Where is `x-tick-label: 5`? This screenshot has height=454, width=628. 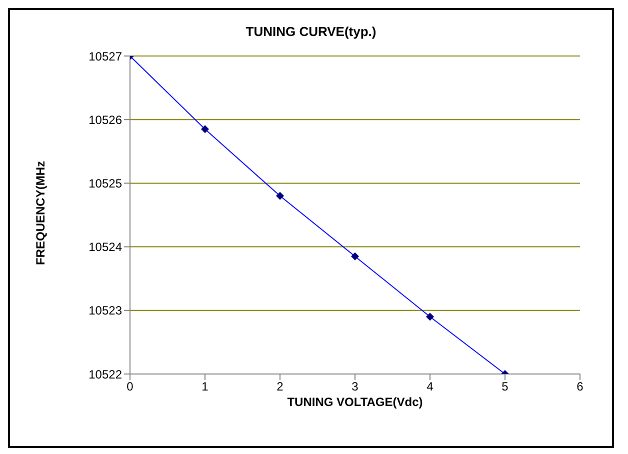 x-tick-label: 5 is located at coordinates (505, 387).